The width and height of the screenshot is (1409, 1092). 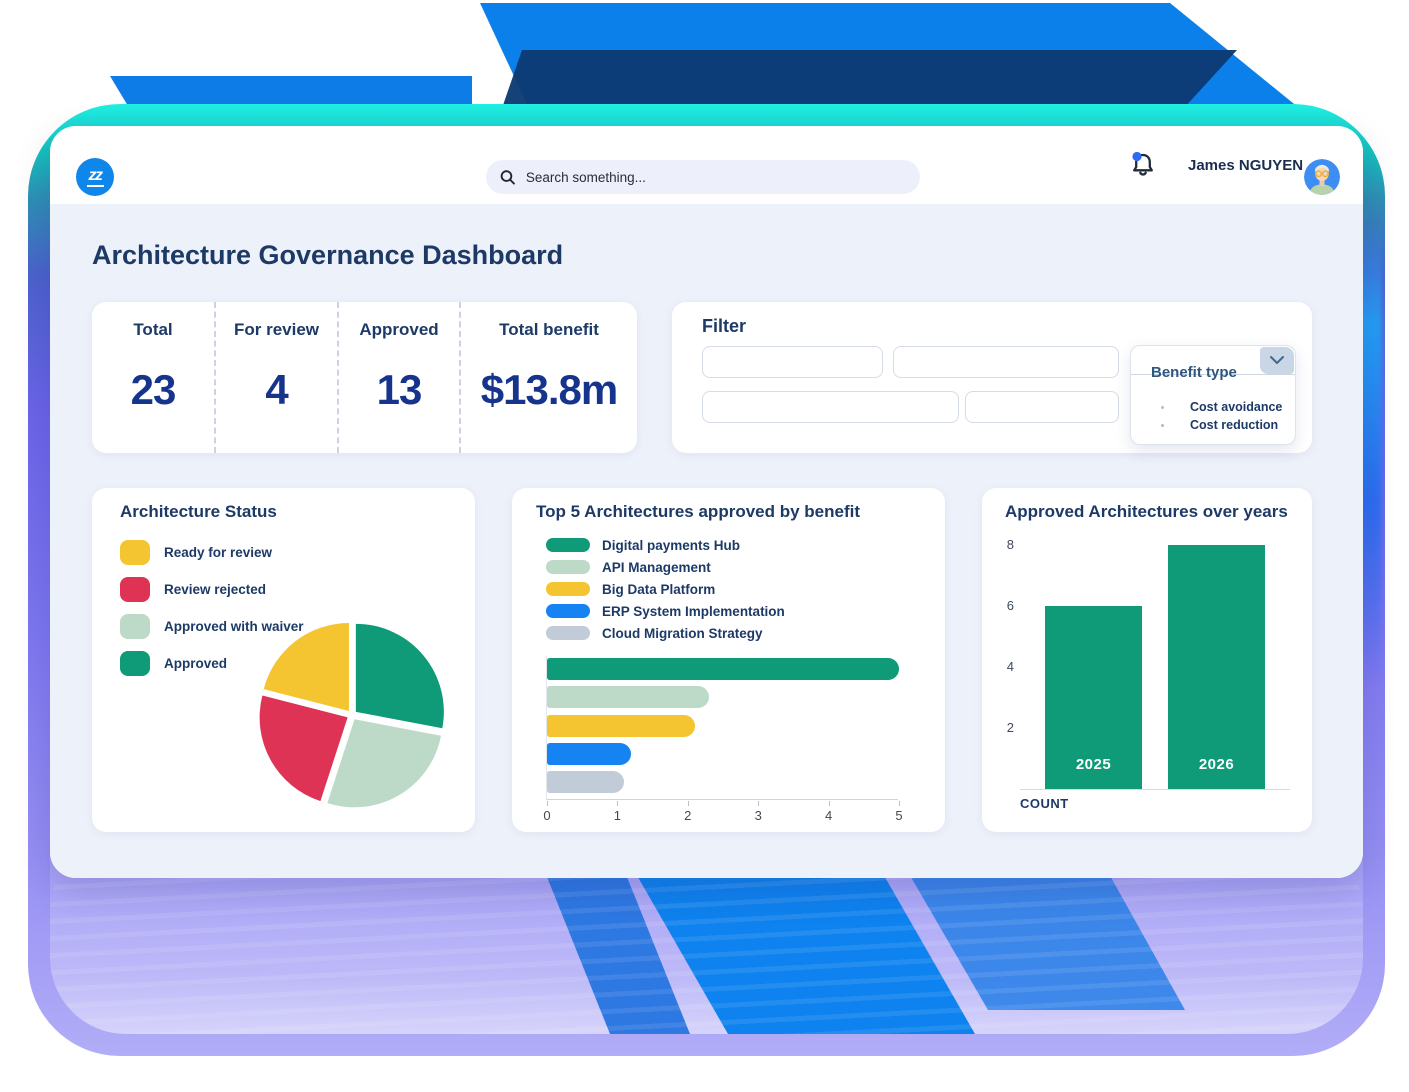 What do you see at coordinates (196, 663) in the screenshot?
I see `legend-label: Approved` at bounding box center [196, 663].